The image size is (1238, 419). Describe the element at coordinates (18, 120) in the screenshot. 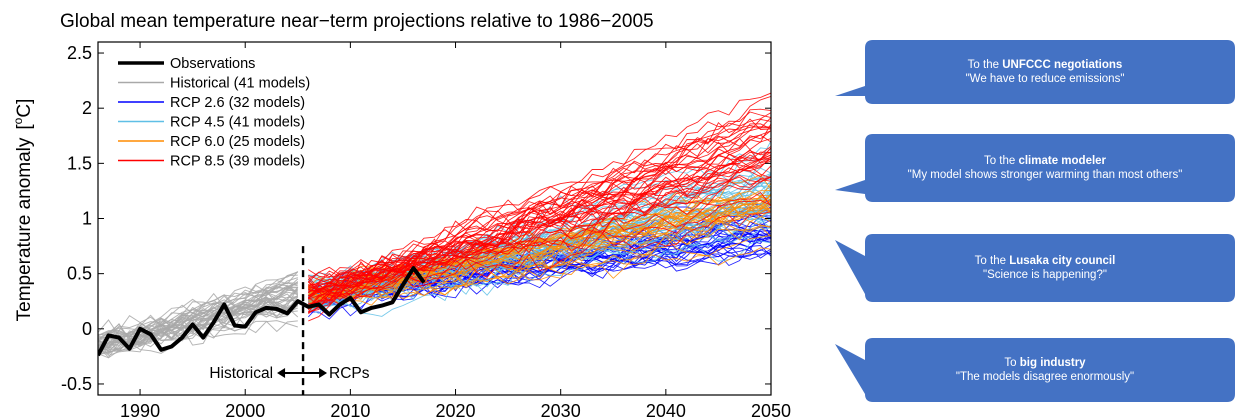

I see `y-axis-unit-degree: o` at that location.